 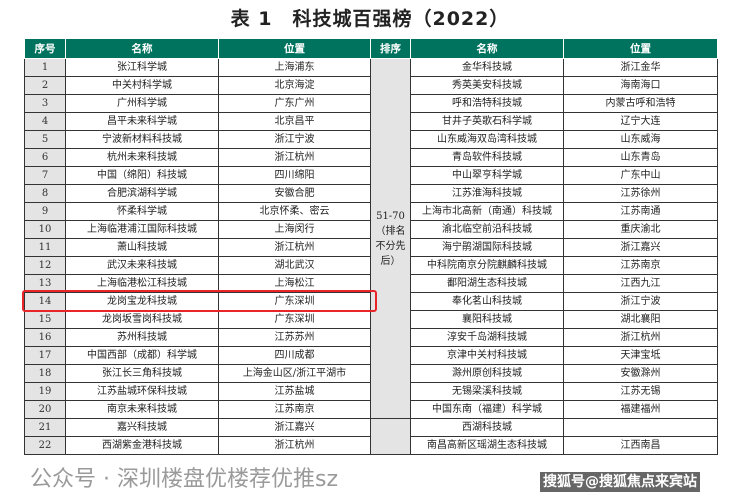 I want to click on city-name: 南昌高新区瑶湖生态科技城, so click(x=487, y=445).